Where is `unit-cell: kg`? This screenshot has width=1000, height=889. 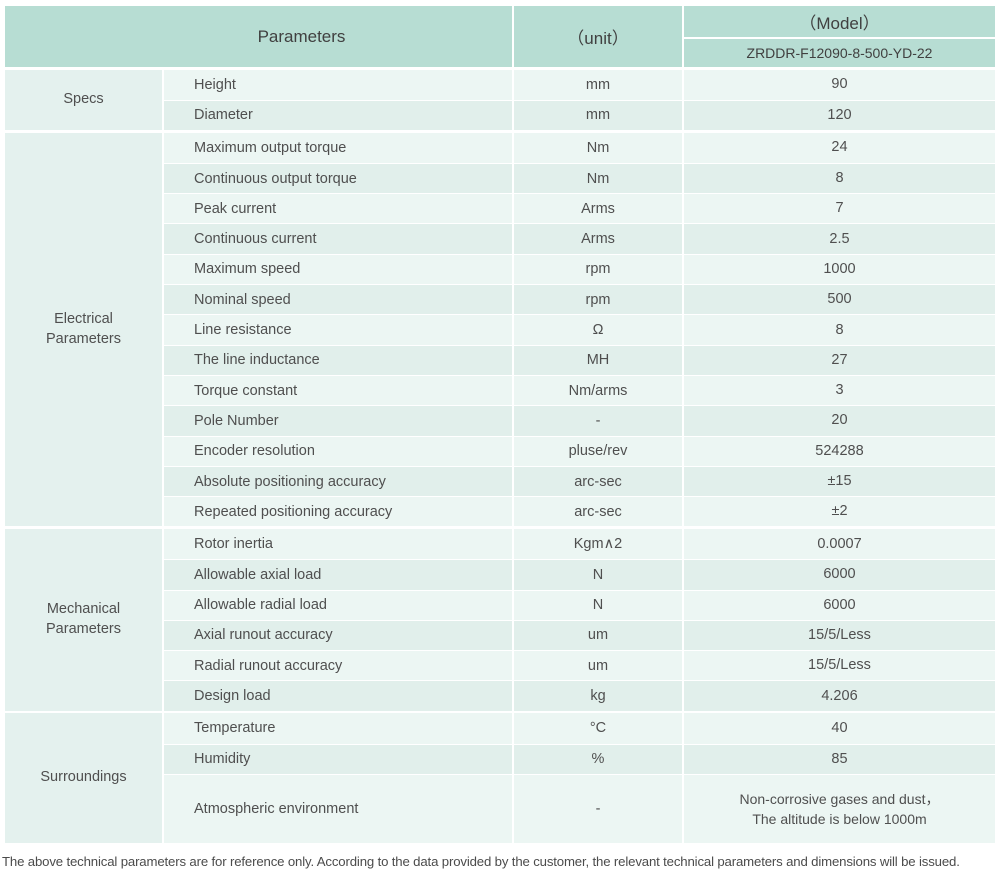
unit-cell: kg is located at coordinates (597, 696).